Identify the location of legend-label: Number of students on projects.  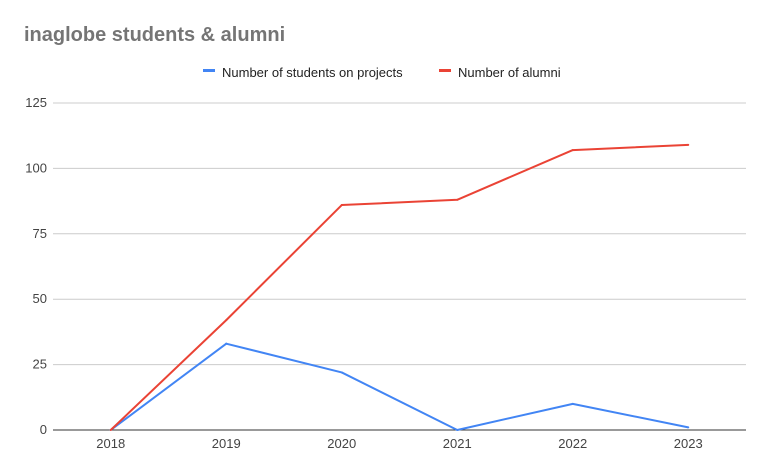
(312, 72).